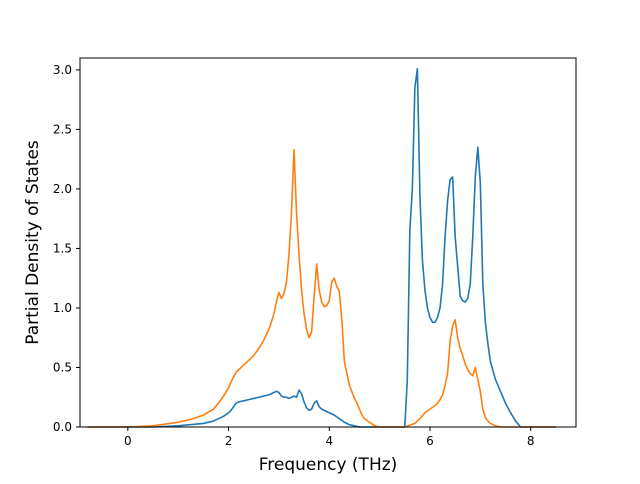 The image size is (640, 484). Describe the element at coordinates (62, 189) in the screenshot. I see `y-tick-label: 2.0` at that location.